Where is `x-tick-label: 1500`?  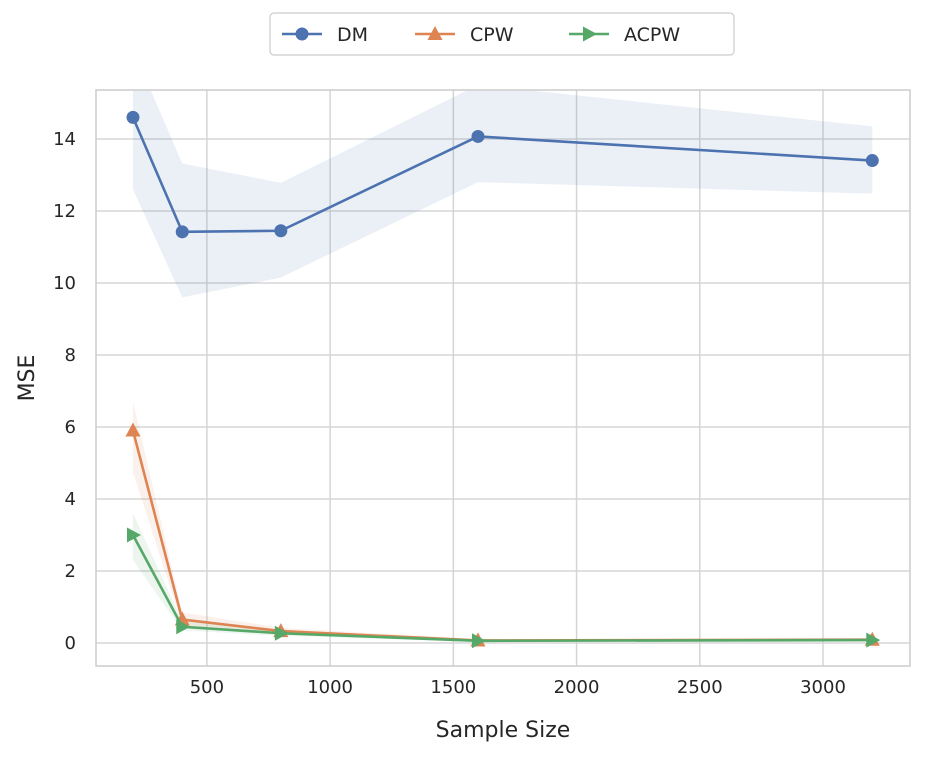
x-tick-label: 1500 is located at coordinates (453, 687).